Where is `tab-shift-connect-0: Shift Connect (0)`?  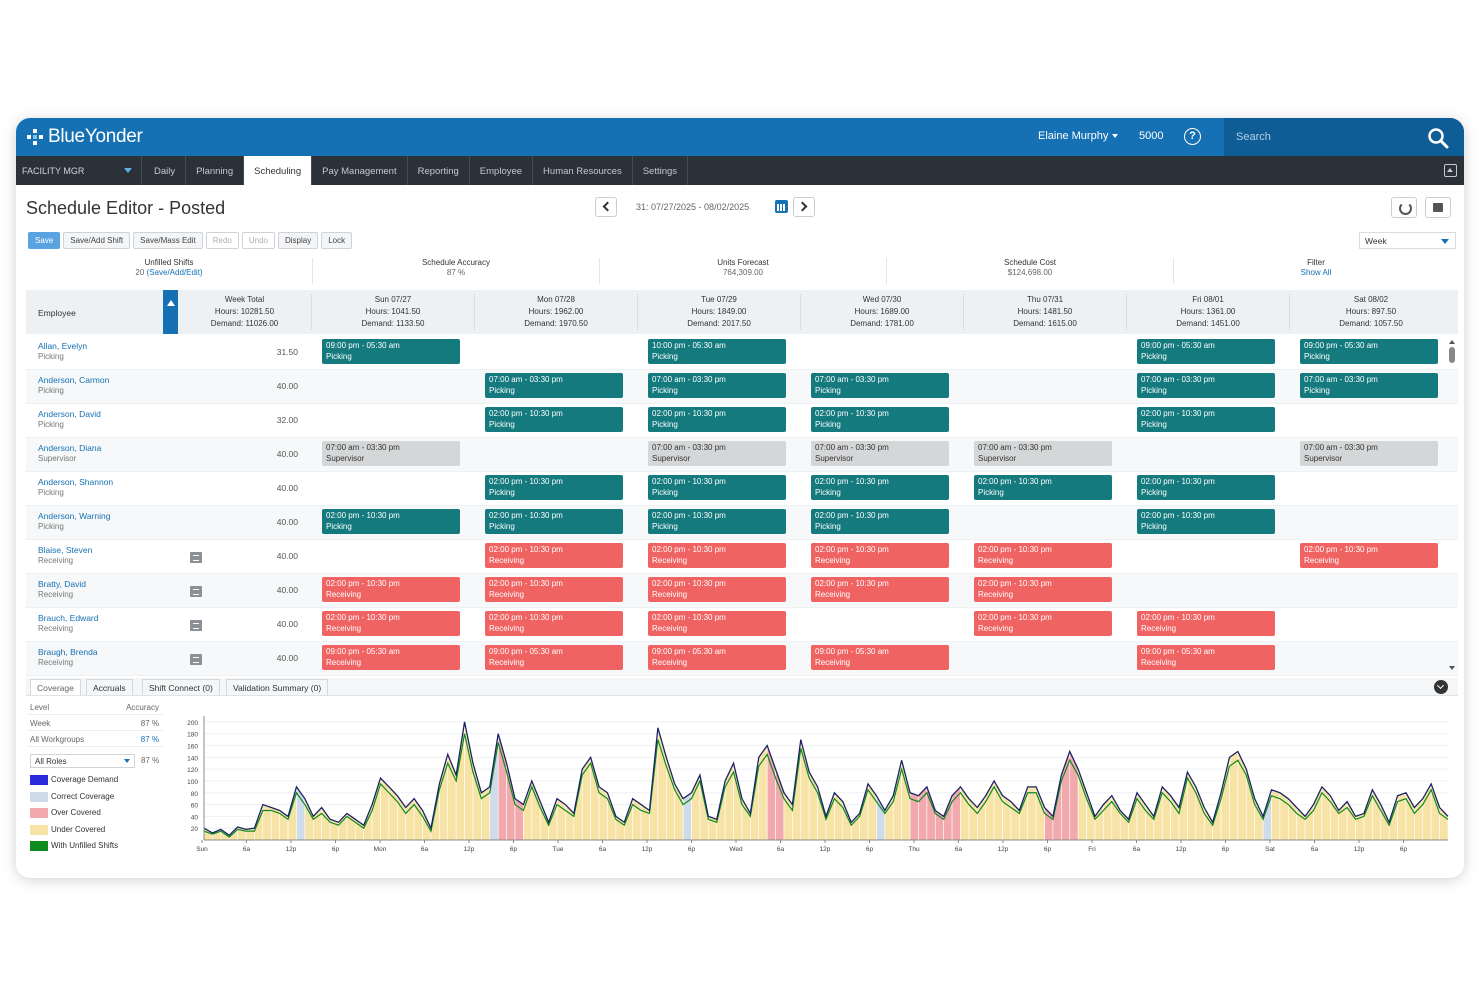
tab-shift-connect-0: Shift Connect (0) is located at coordinates (181, 687).